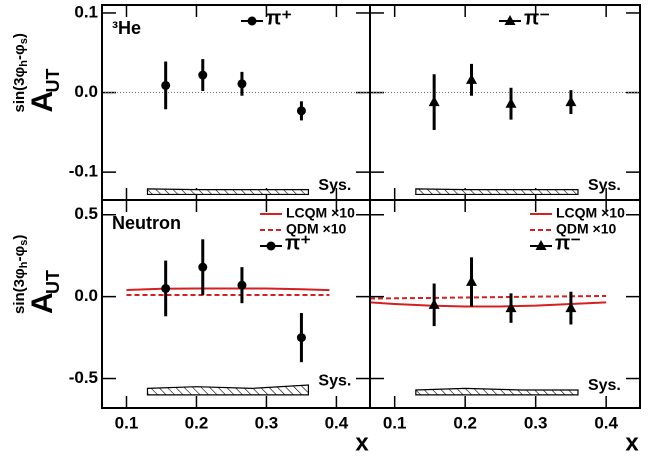 This screenshot has height=459, width=654. Describe the element at coordinates (126, 28) in the screenshot. I see `panel-label: ³He` at that location.